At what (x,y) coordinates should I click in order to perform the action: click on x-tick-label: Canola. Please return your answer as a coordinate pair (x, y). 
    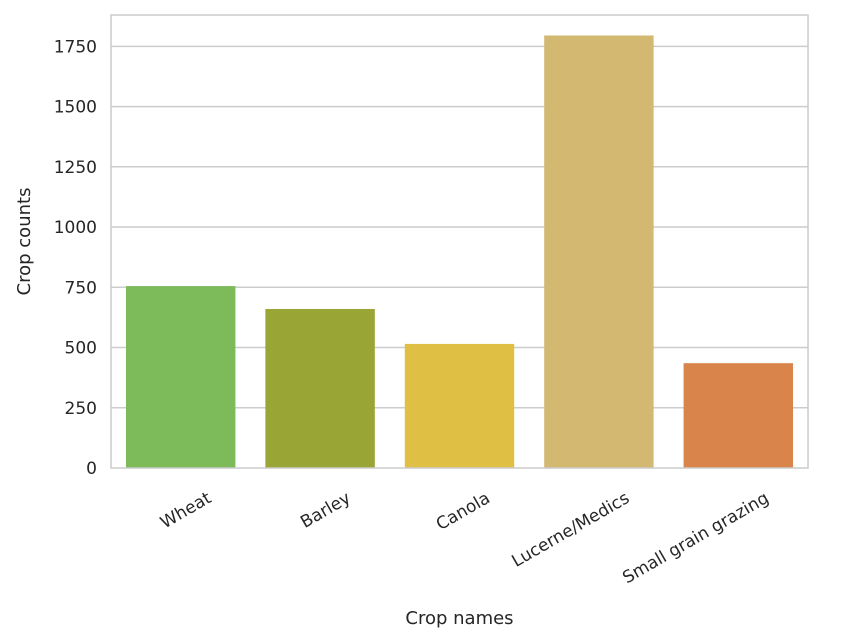
    Looking at the image, I should click on (463, 511).